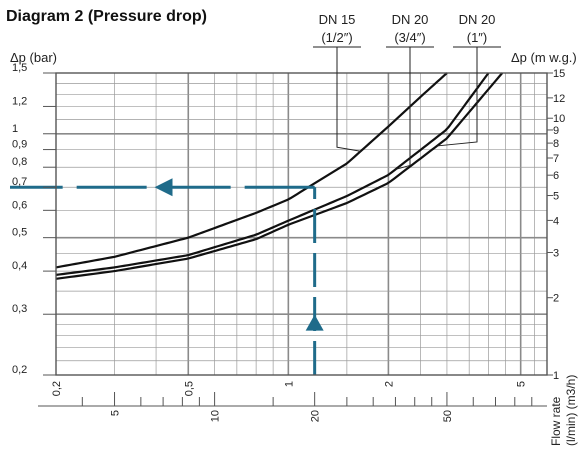 The width and height of the screenshot is (584, 451). Describe the element at coordinates (163, 187) in the screenshot. I see `guide-arrow-left` at that location.